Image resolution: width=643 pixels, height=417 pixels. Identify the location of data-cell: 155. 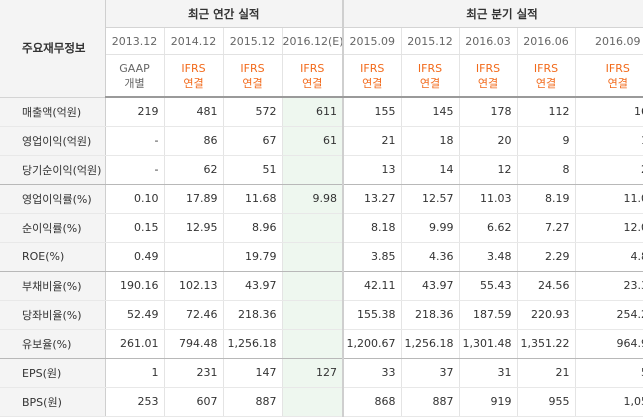
(372, 112).